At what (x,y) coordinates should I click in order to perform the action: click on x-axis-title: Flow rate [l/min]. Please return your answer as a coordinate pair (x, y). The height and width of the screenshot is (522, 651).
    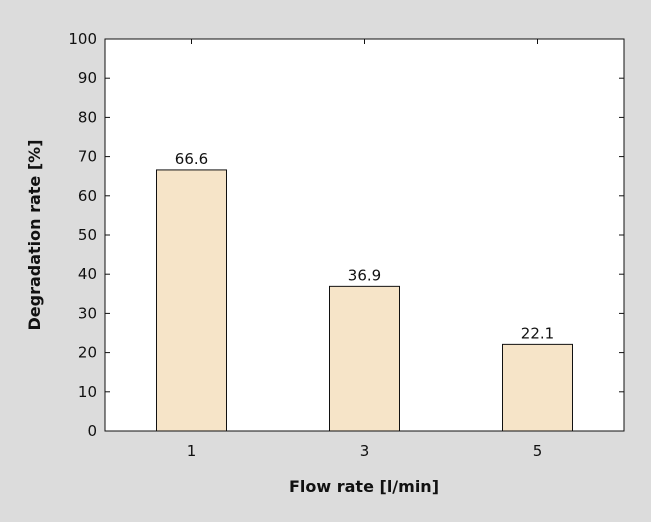
    Looking at the image, I should click on (364, 486).